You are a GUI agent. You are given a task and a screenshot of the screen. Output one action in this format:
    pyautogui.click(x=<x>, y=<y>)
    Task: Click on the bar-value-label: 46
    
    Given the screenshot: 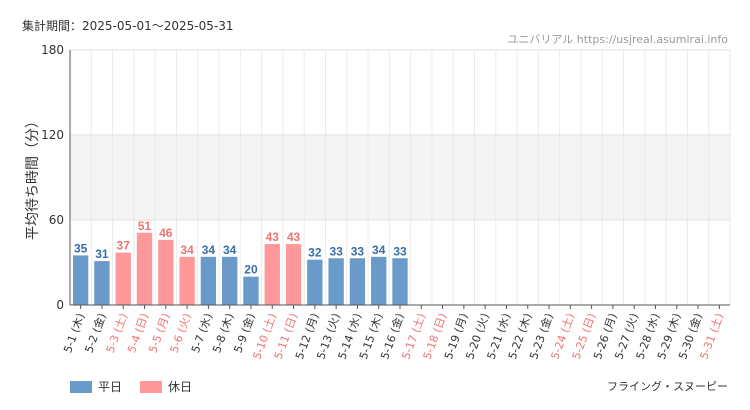 What is the action you would take?
    pyautogui.click(x=166, y=233)
    